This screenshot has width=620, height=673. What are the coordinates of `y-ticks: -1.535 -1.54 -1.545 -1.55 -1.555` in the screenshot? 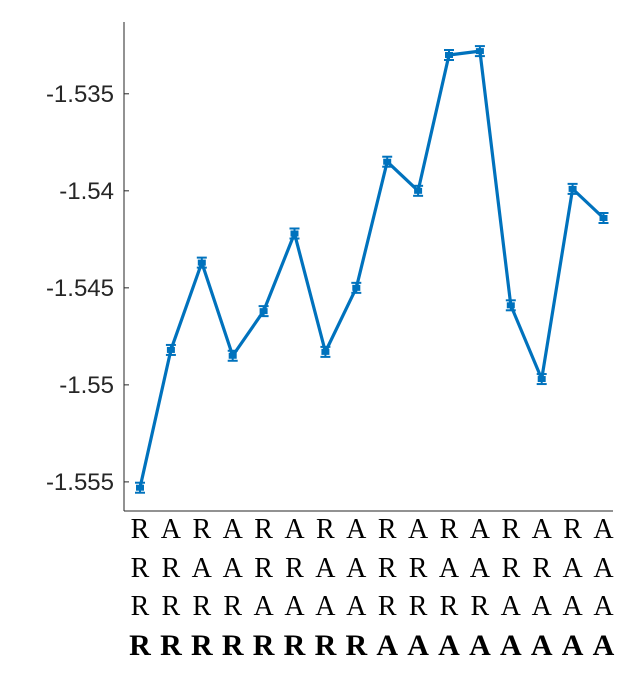 It's located at (87, 288).